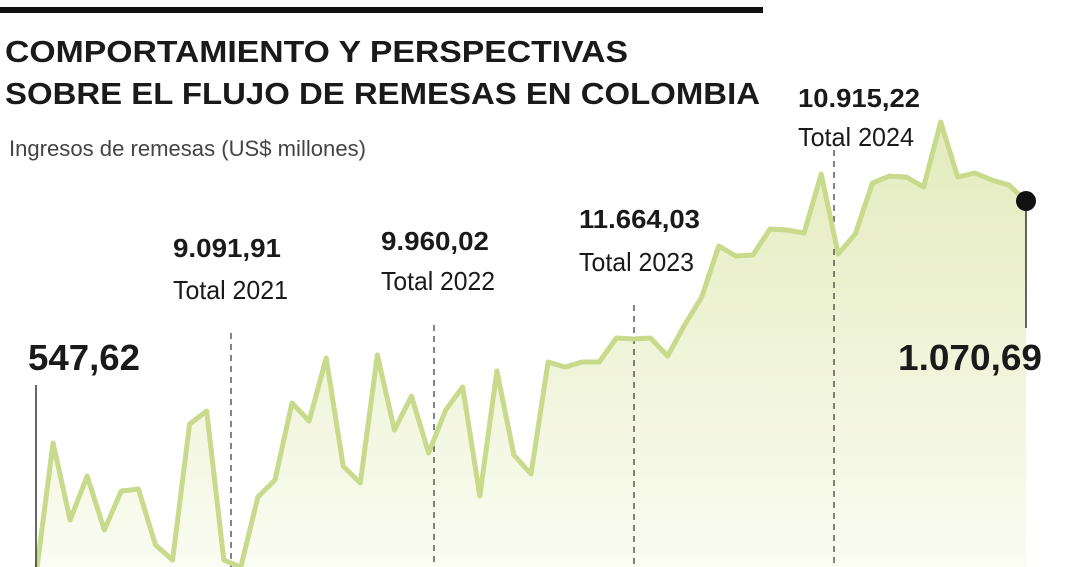 The width and height of the screenshot is (1080, 567). What do you see at coordinates (438, 281) in the screenshot?
I see `annotation-text: Total 2022` at bounding box center [438, 281].